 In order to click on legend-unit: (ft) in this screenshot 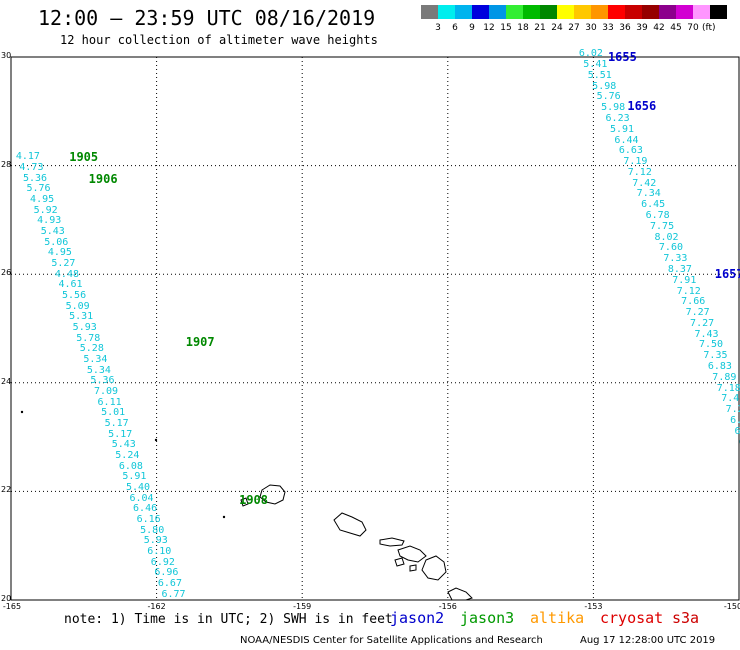, I will do `click(709, 28)`.